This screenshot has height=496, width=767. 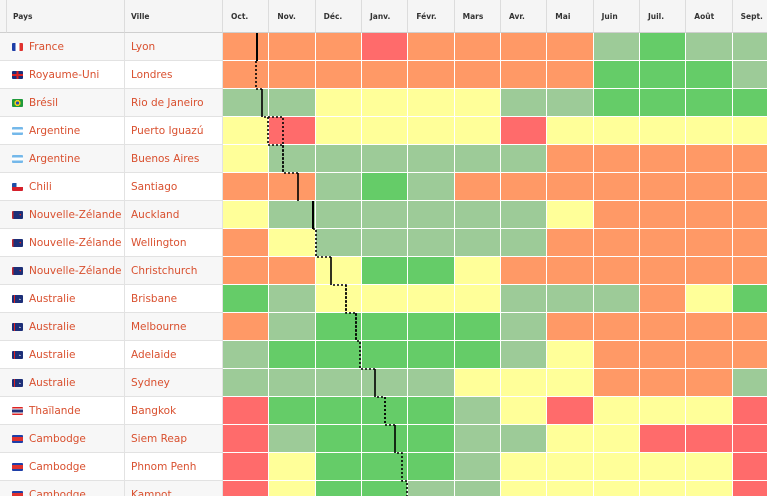 What do you see at coordinates (570, 16) in the screenshot?
I see `header-month-7: Mai` at bounding box center [570, 16].